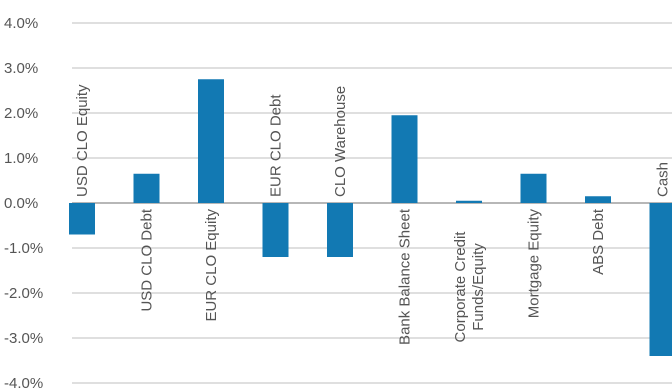  What do you see at coordinates (147, 259) in the screenshot?
I see `category-label: USD CLO Debt` at bounding box center [147, 259].